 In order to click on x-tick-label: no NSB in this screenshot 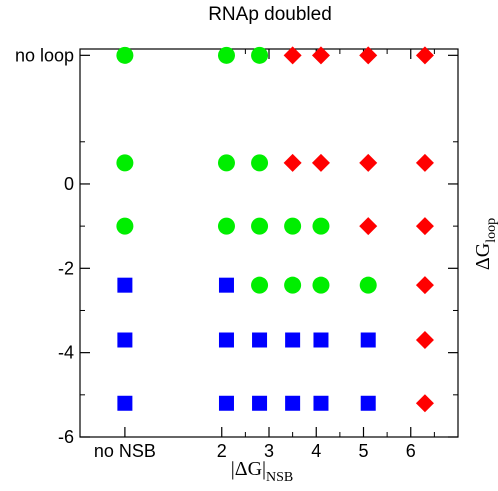, I will do `click(125, 451)`.